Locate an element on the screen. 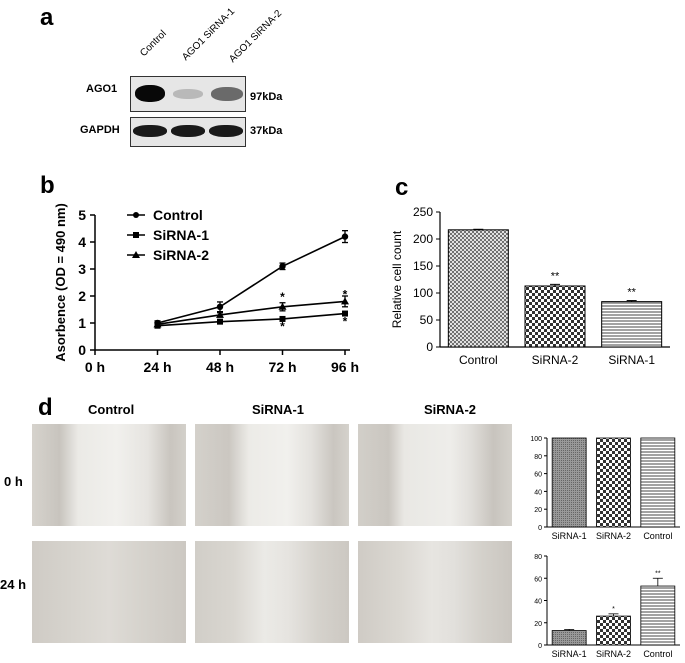  y-tick-label: 150 is located at coordinates (423, 266).